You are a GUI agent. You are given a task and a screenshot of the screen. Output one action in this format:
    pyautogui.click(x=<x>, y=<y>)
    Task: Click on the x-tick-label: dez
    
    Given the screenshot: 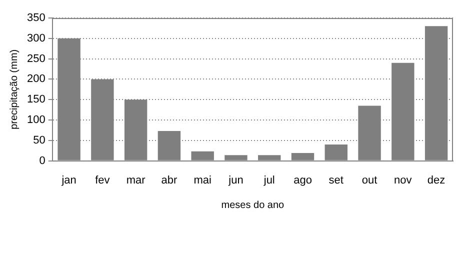 What is the action you would take?
    pyautogui.click(x=436, y=180)
    